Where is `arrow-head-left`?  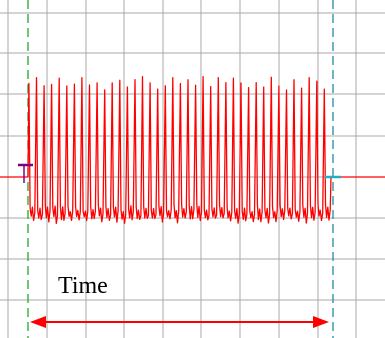
arrow-head-left is located at coordinates (38, 322).